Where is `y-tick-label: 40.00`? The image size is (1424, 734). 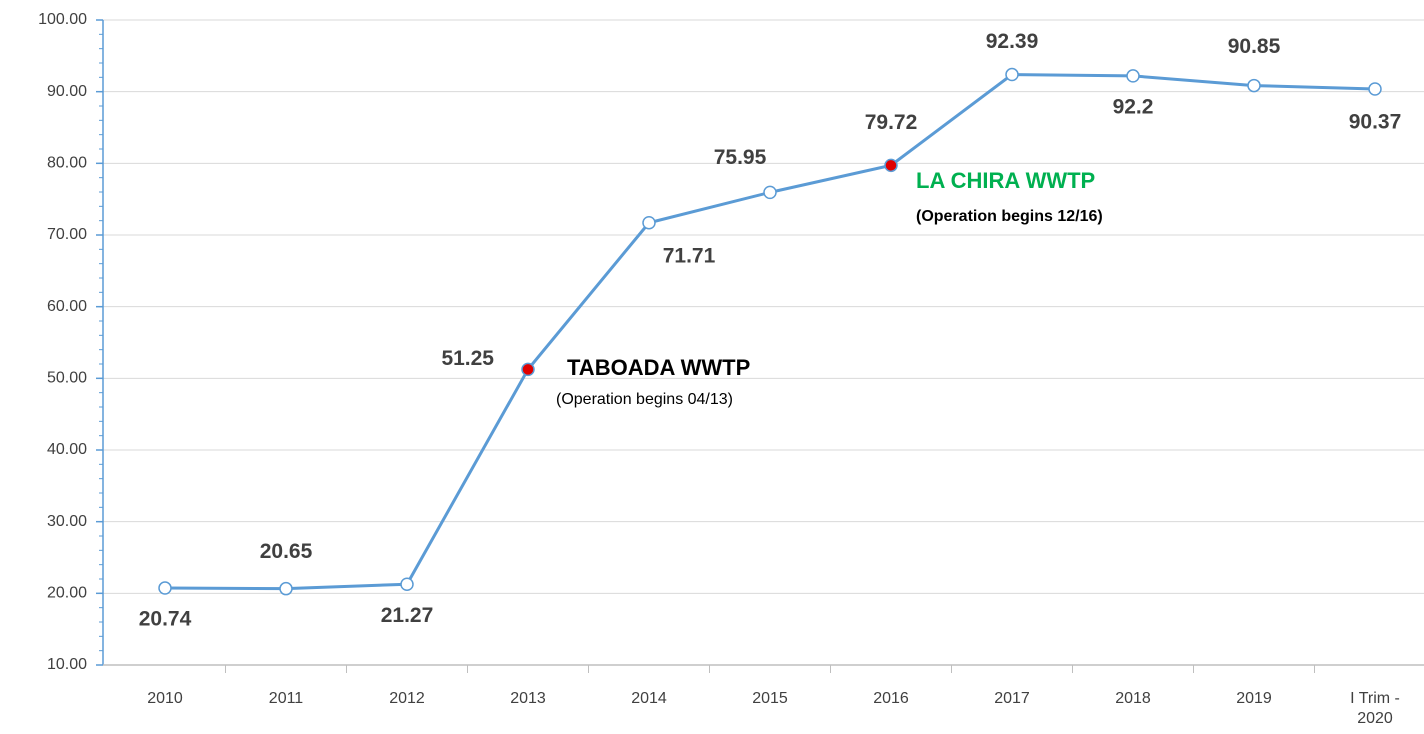 y-tick-label: 40.00 is located at coordinates (67, 449).